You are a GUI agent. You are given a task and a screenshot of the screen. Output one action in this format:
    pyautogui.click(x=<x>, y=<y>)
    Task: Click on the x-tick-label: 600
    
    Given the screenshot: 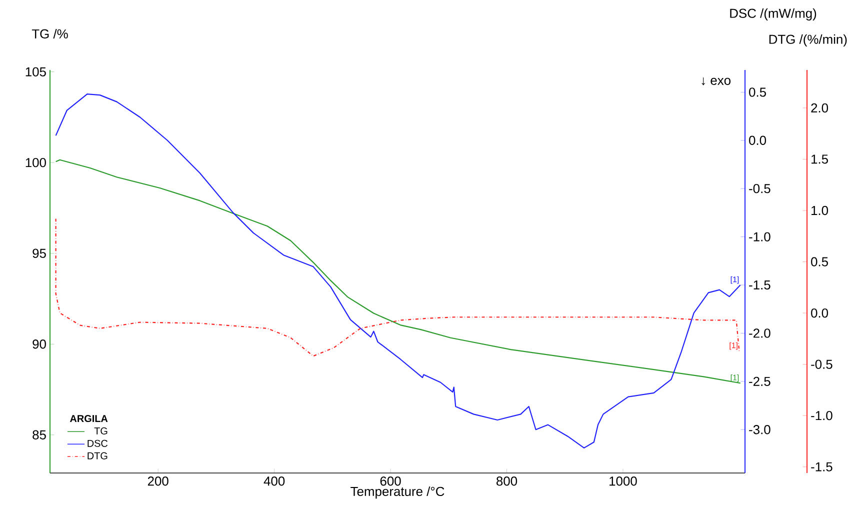 What is the action you would take?
    pyautogui.click(x=390, y=481)
    